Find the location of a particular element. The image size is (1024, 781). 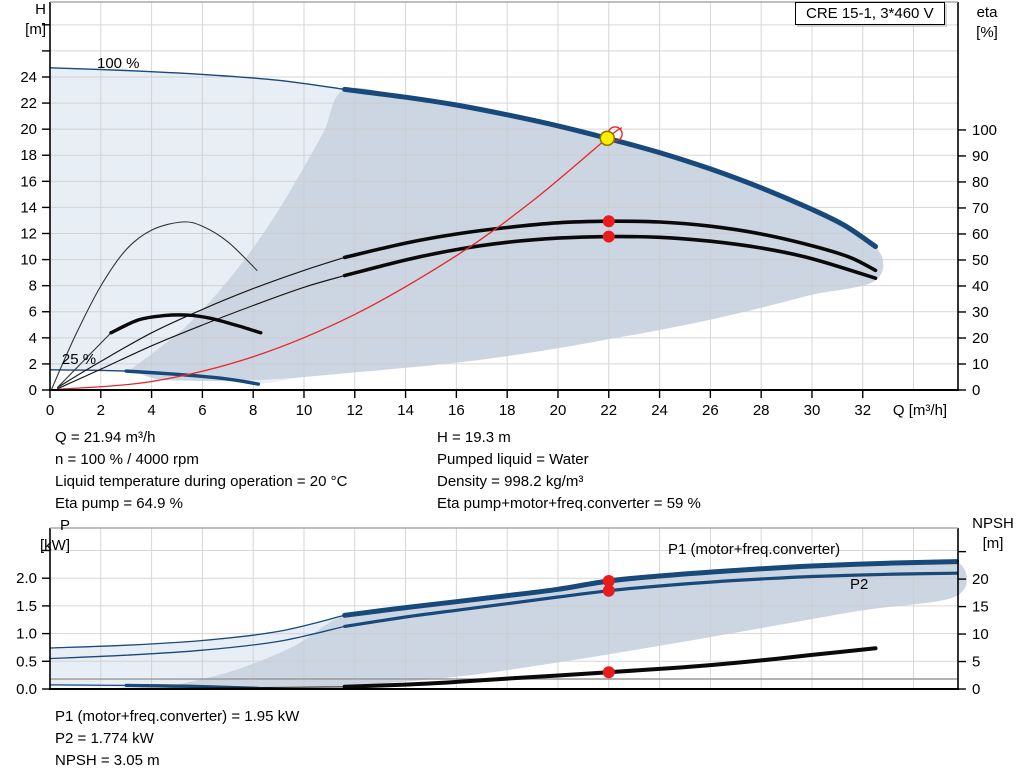

qh-100-thin is located at coordinates (197, 79).